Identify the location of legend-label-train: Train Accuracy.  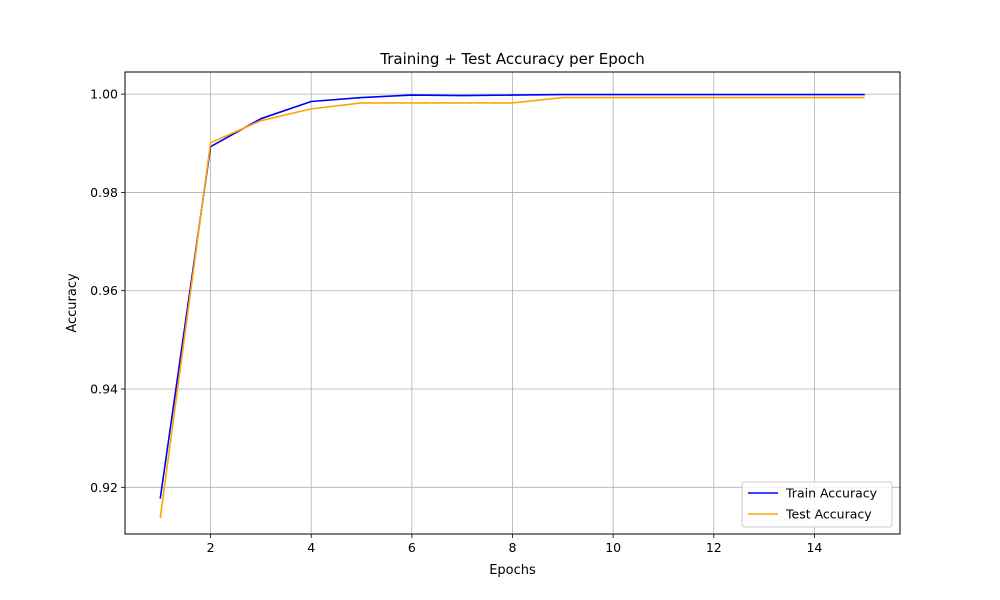
(831, 493).